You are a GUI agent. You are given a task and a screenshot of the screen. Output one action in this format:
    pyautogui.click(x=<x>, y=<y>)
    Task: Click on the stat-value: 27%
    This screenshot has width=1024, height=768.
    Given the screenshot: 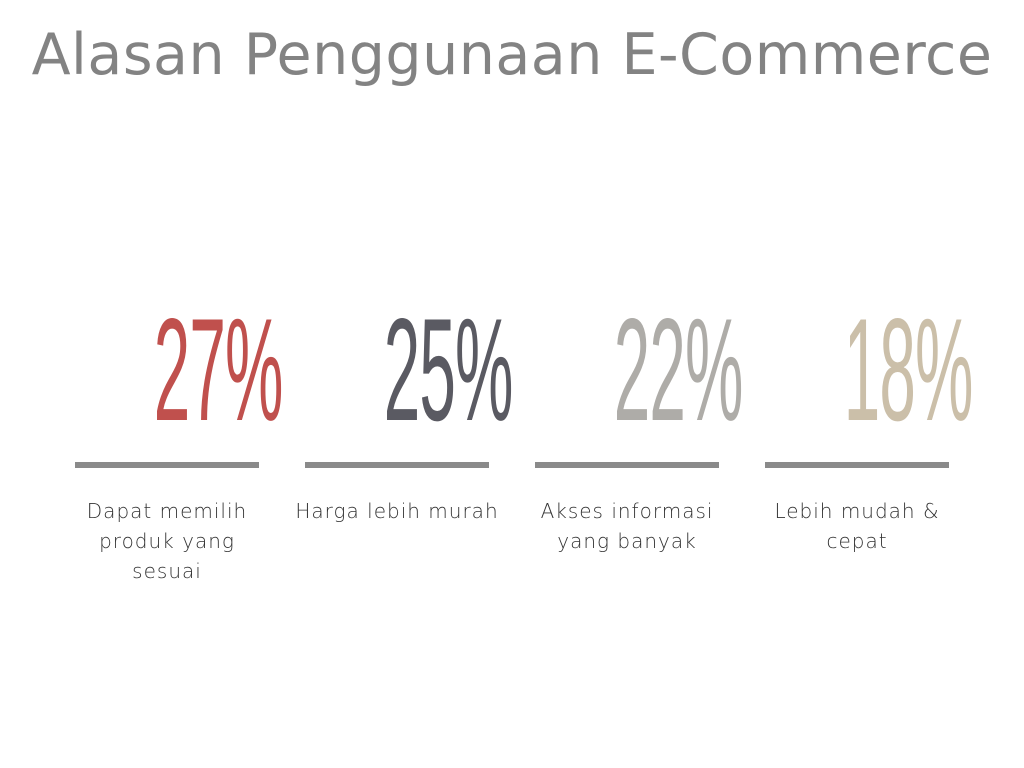 What is the action you would take?
    pyautogui.click(x=179, y=370)
    